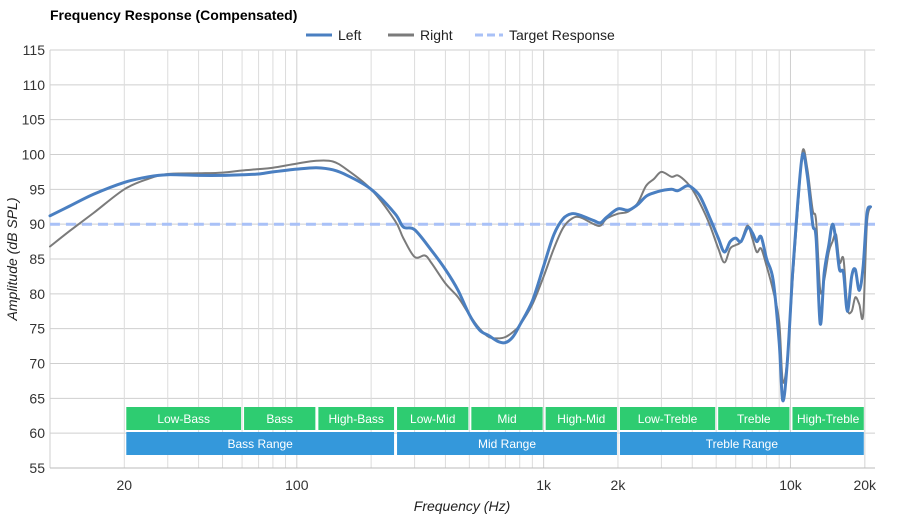 Image resolution: width=900 pixels, height=520 pixels. Describe the element at coordinates (173, 15) in the screenshot. I see `chart-title: Frequency Response (Compensated)` at that location.